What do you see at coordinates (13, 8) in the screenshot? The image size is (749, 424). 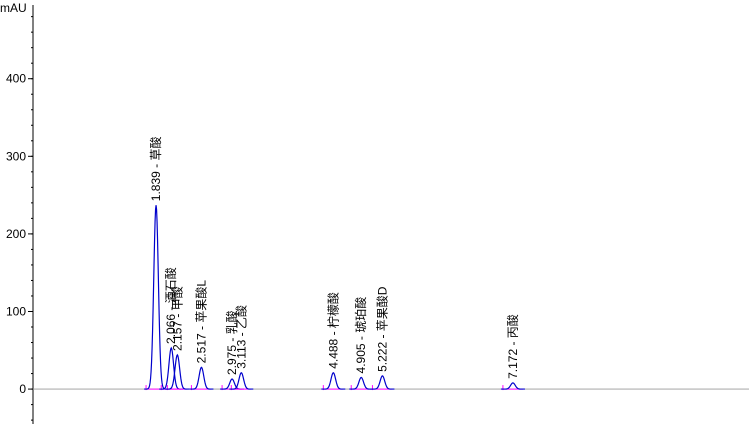 I see `y-axis-label: mAU` at bounding box center [13, 8].